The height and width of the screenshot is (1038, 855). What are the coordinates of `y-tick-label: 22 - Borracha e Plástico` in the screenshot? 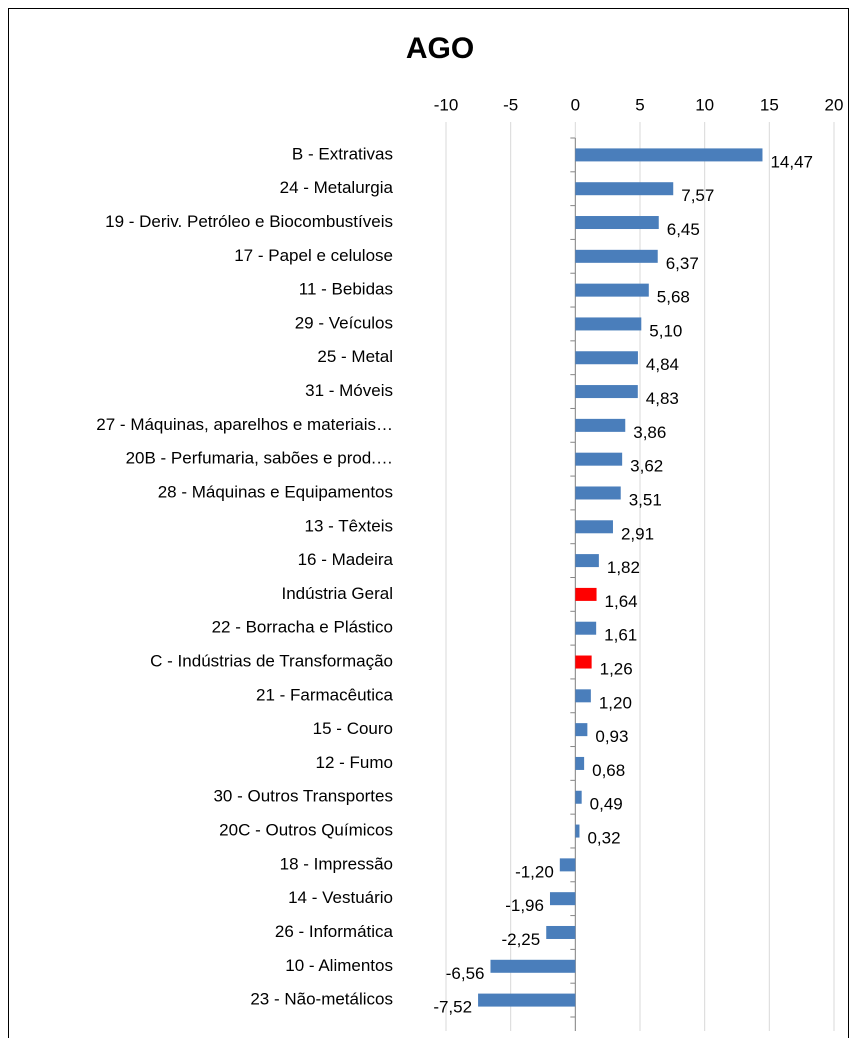 It's located at (302, 627).